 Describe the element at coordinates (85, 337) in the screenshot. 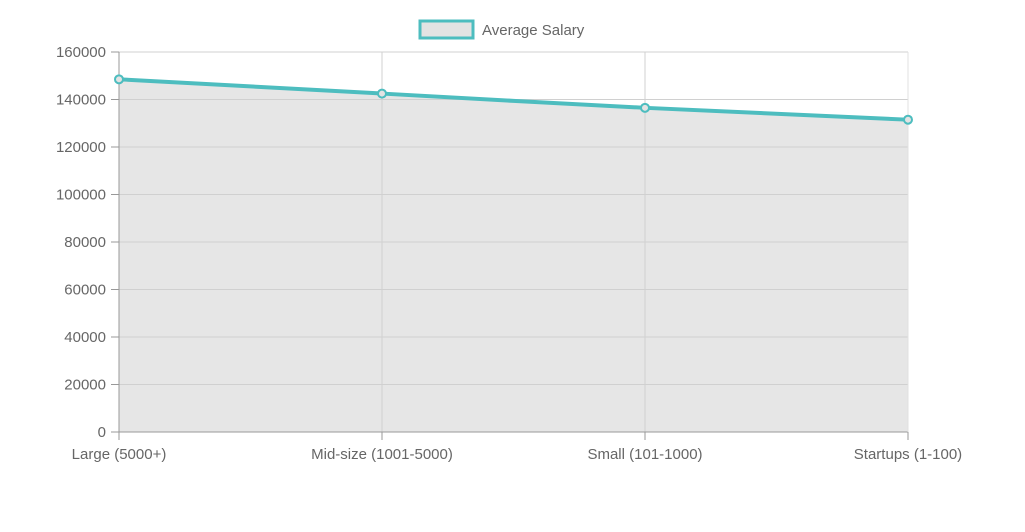

I see `y-tick-label: 40000` at that location.